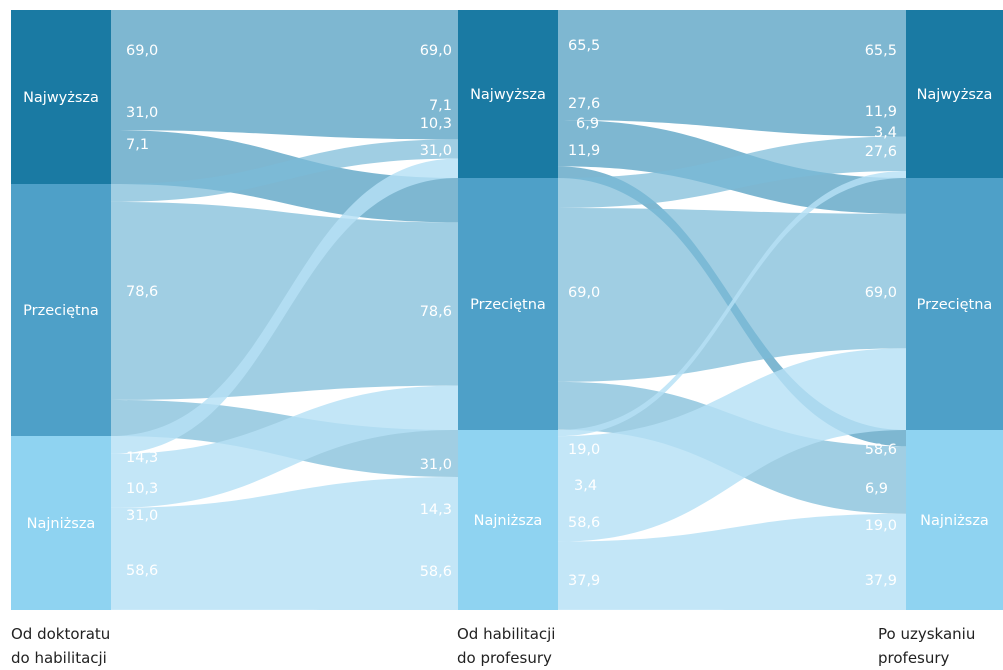  I want to click on node-label-0-2: Najniższa, so click(61, 524).